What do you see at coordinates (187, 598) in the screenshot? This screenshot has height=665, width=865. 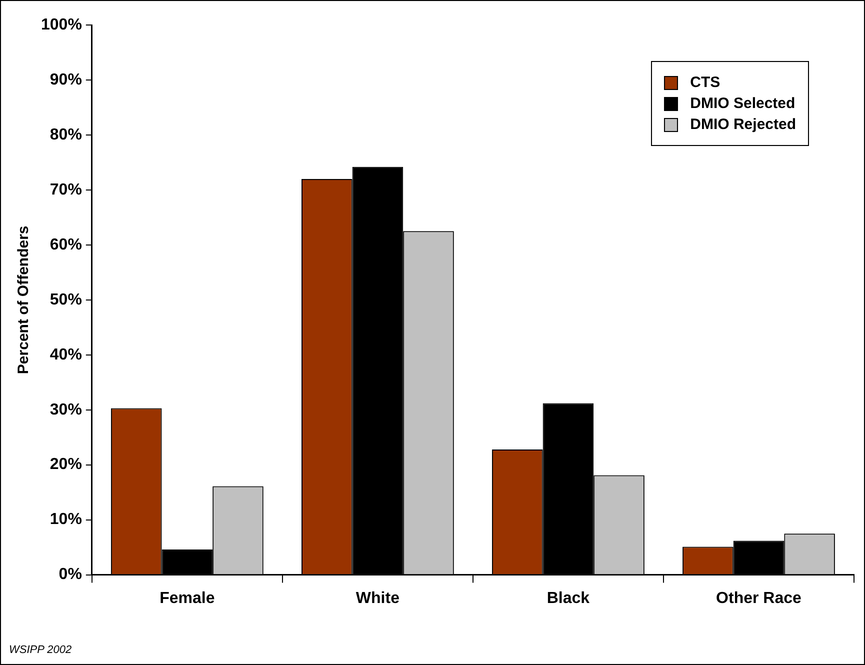 I see `x-tick-label: Female` at bounding box center [187, 598].